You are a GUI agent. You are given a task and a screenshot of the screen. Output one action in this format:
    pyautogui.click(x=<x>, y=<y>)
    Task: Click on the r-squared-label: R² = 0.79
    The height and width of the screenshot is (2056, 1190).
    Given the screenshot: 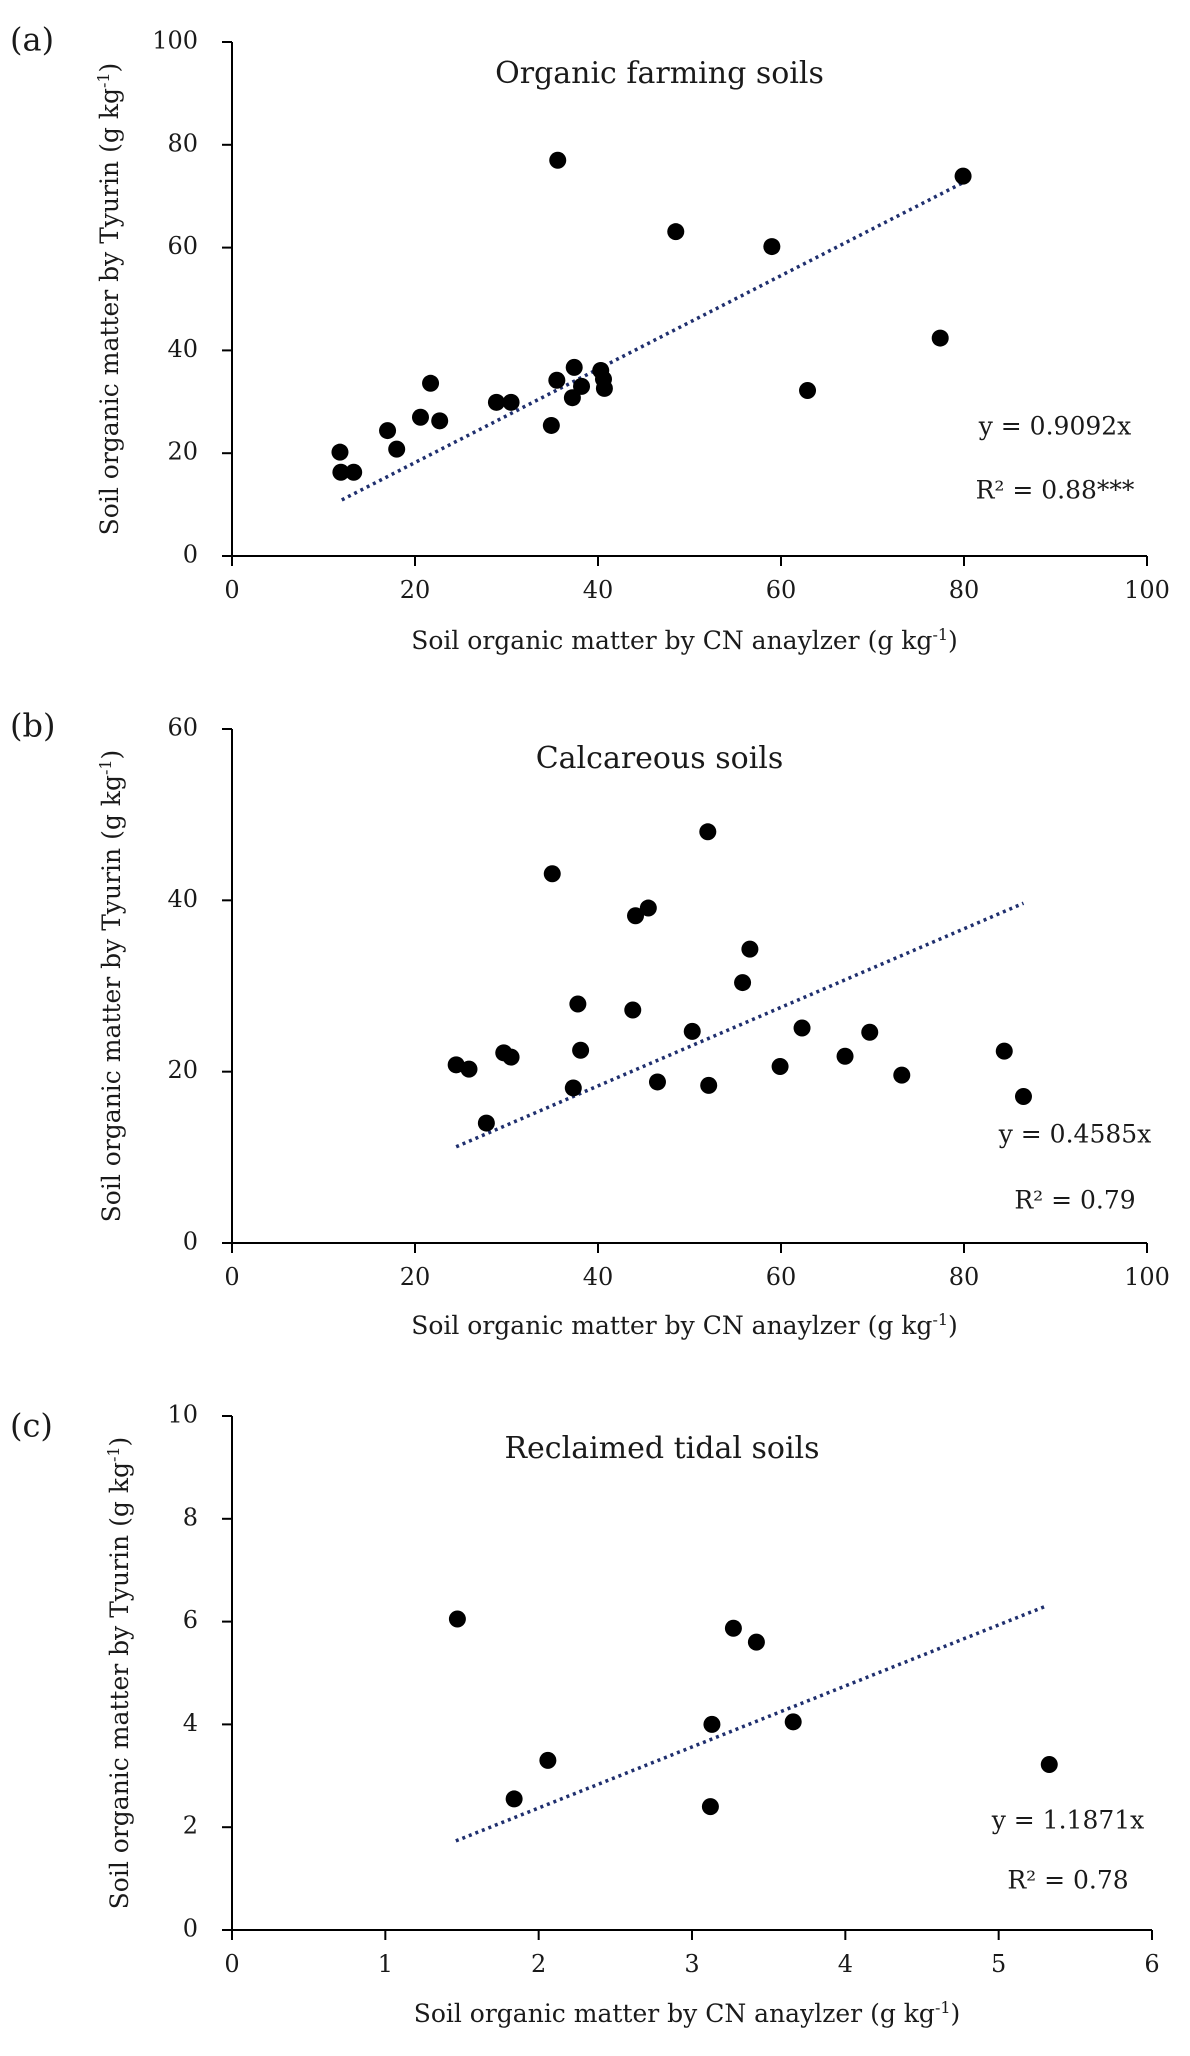 What is the action you would take?
    pyautogui.click(x=1074, y=1200)
    